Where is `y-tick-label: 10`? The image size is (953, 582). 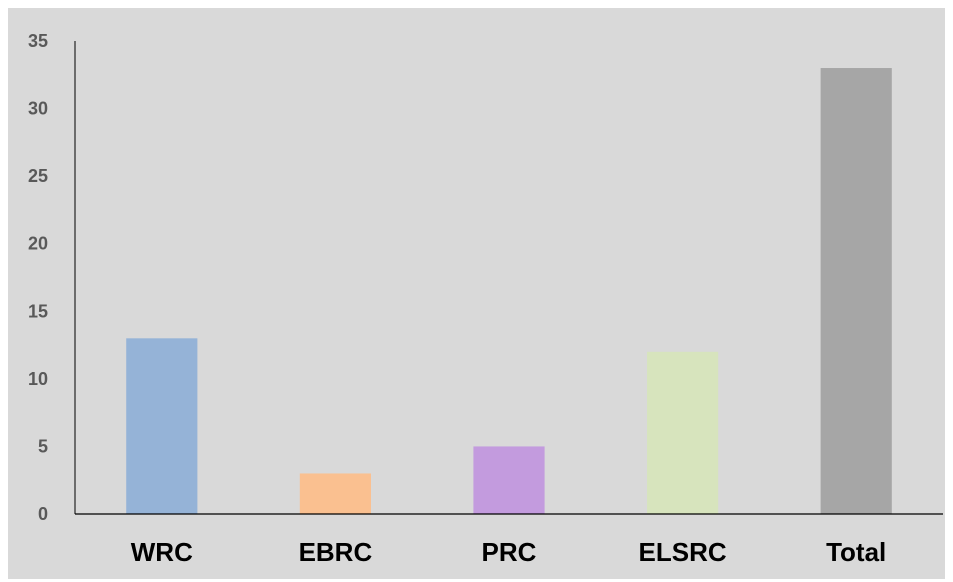 y-tick-label: 10 is located at coordinates (38, 379).